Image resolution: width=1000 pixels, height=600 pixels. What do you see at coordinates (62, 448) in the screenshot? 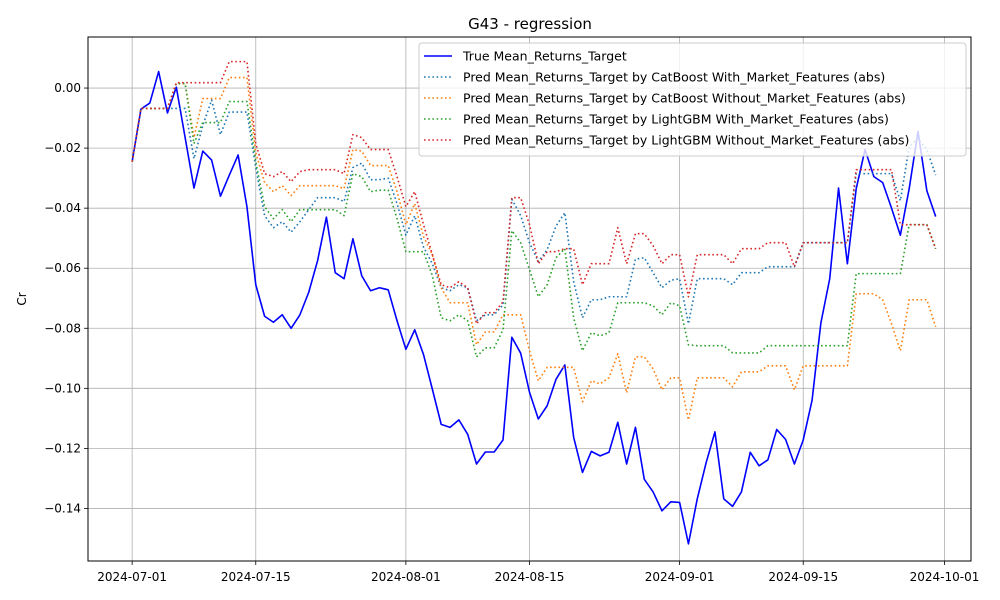
I see `y-tick-label: −0.12` at bounding box center [62, 448].